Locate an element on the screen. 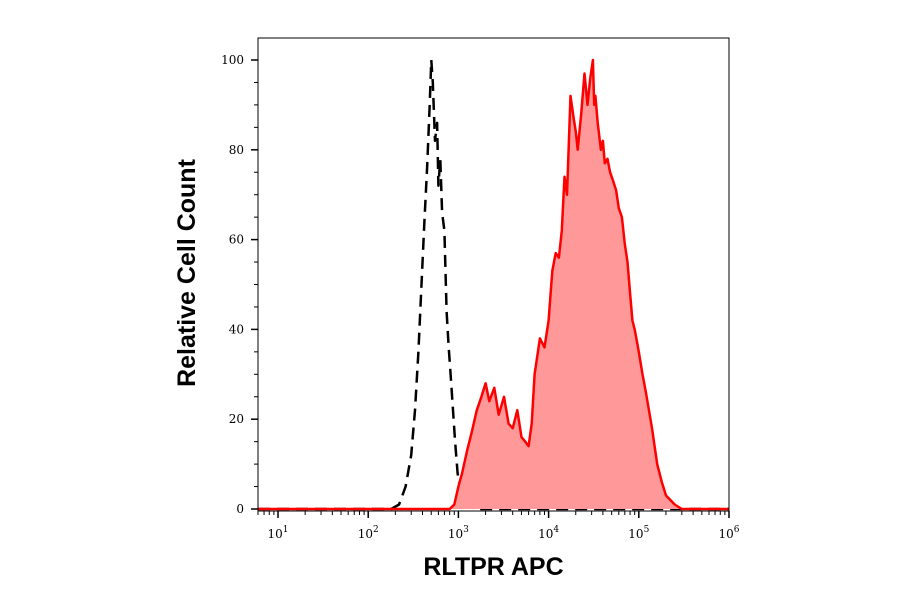  x-tick-label: 10¹ is located at coordinates (278, 533).